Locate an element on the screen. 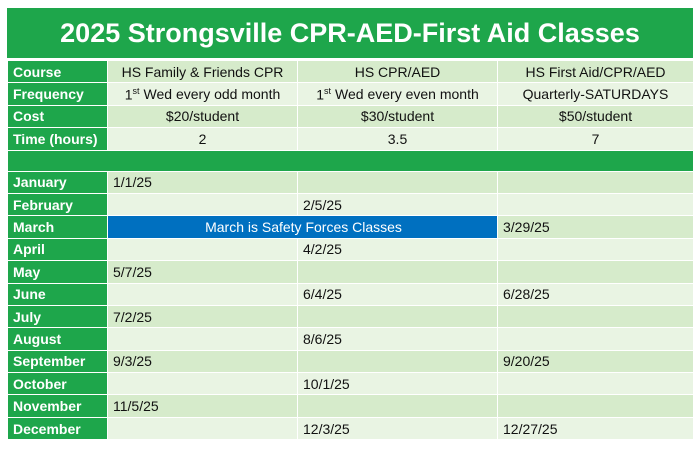 The image size is (700, 456). month-row: September 9/3/25 9/20/25 is located at coordinates (350, 361).